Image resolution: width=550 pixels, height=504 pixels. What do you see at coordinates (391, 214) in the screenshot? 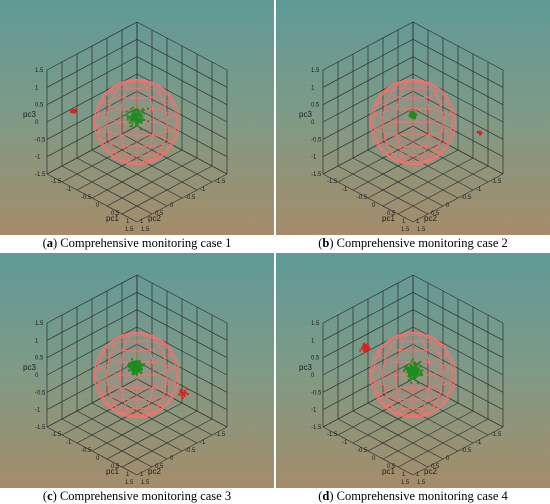
I see `x-tick-label: 0.5` at bounding box center [391, 214].